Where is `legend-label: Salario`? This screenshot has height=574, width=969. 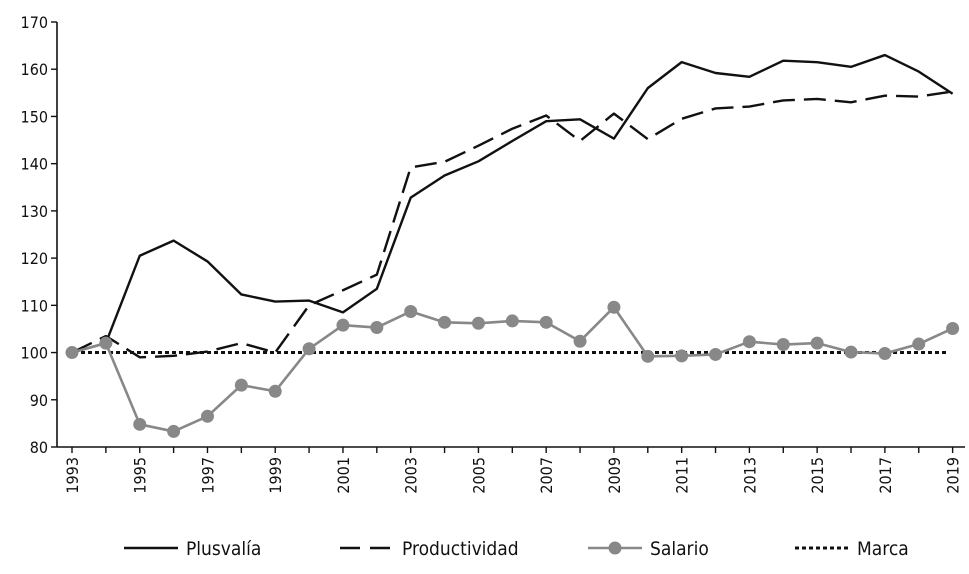
legend-label: Salario is located at coordinates (679, 549).